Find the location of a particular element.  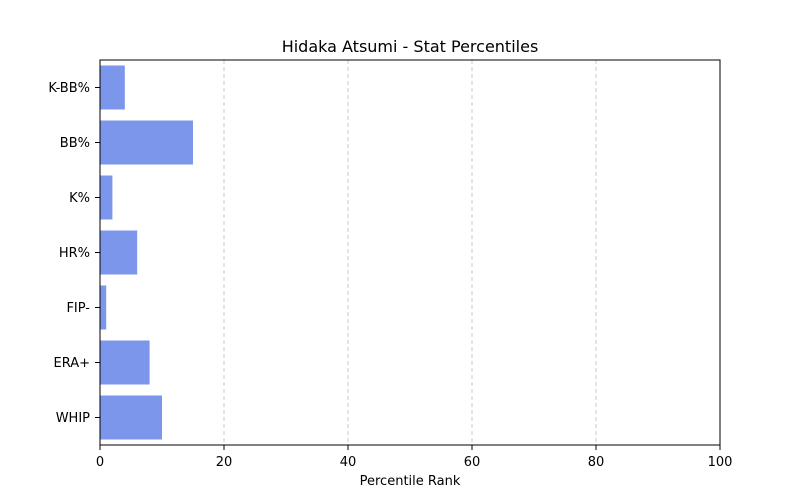

y-tick-label: HR% is located at coordinates (74, 253).